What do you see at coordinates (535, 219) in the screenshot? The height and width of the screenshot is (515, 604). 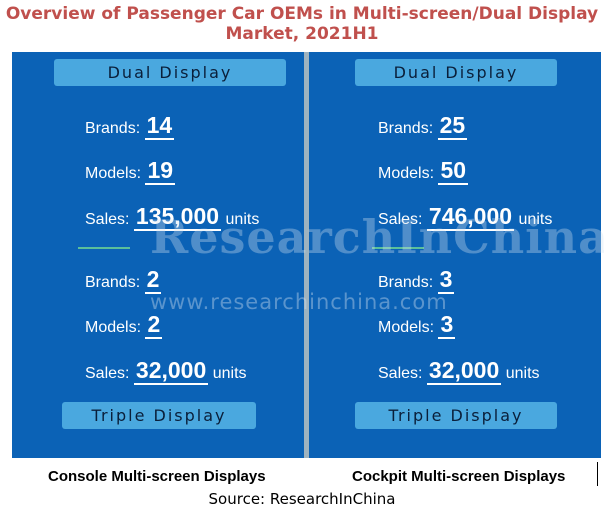 I see `right-dual-sales-units: units` at bounding box center [535, 219].